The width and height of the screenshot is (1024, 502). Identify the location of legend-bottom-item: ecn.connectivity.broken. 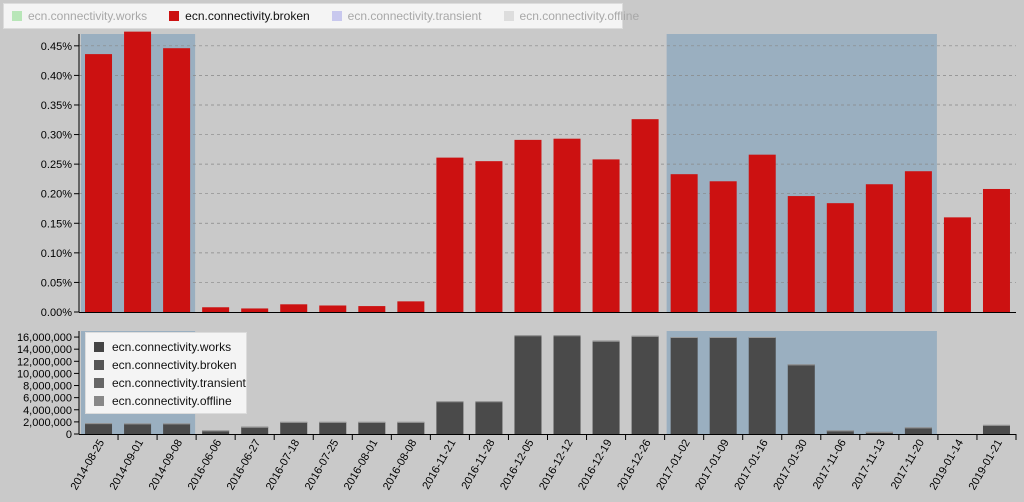
(166, 365).